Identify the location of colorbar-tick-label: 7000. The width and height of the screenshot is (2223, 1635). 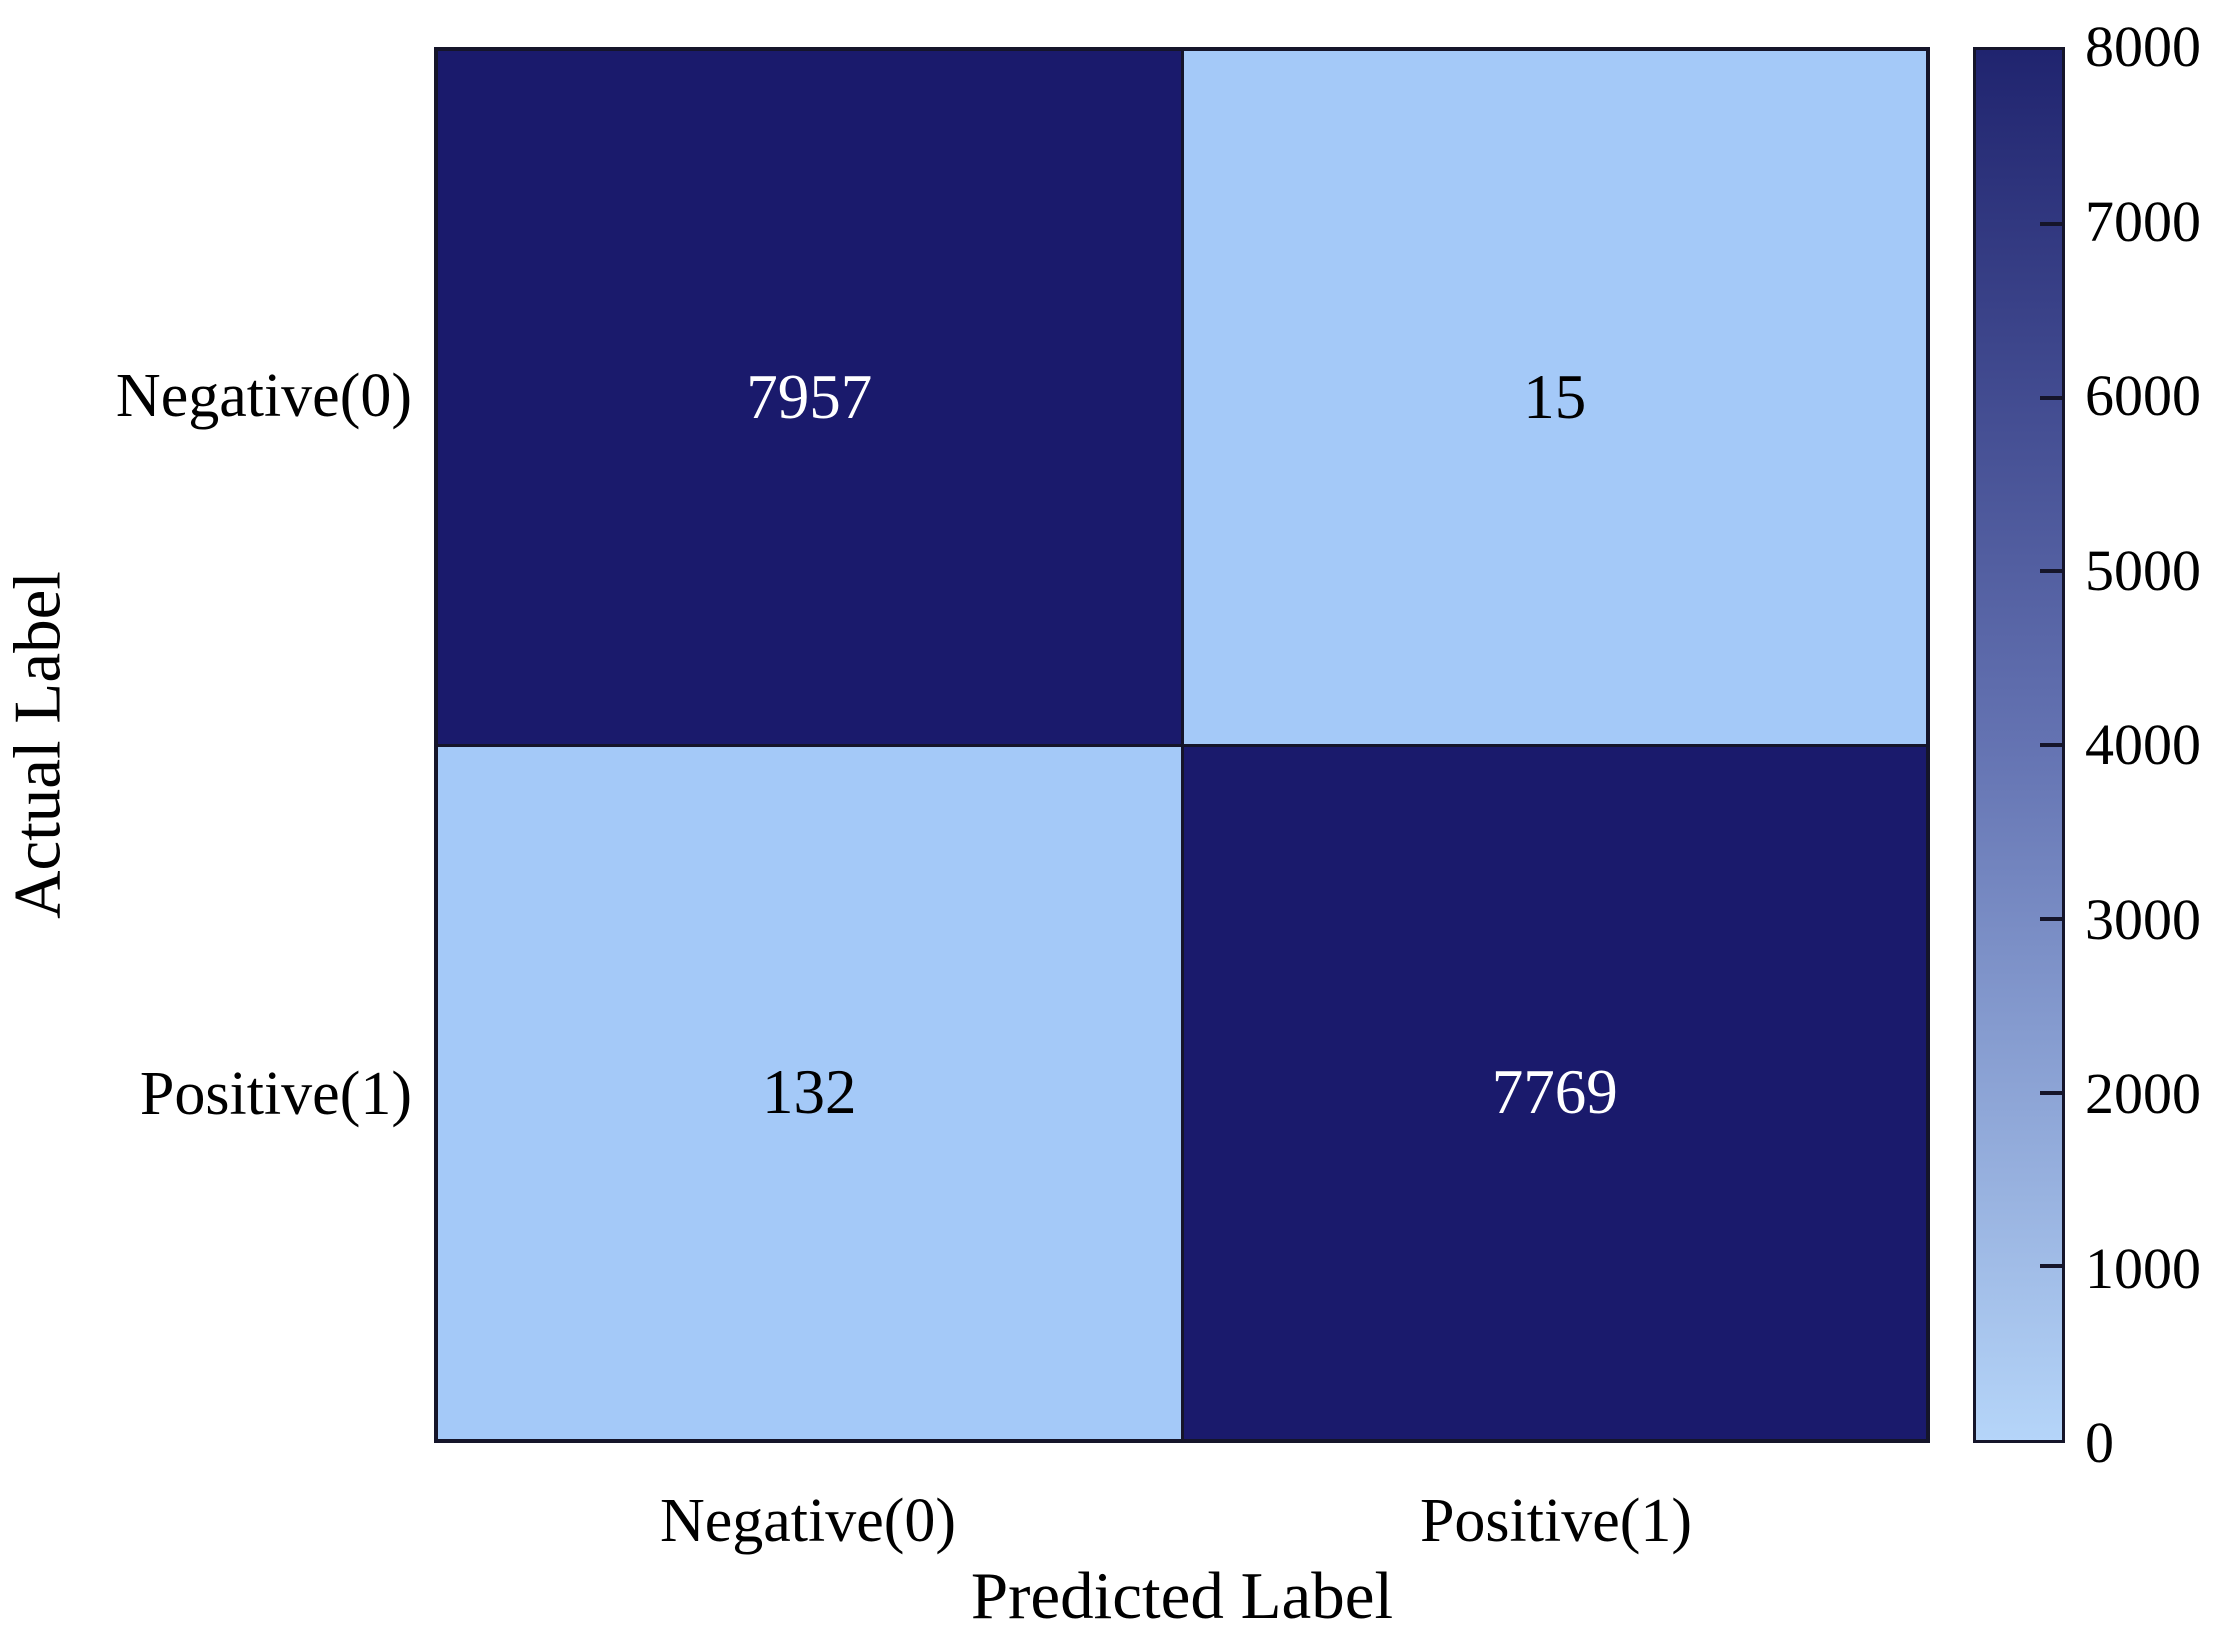
(2143, 221).